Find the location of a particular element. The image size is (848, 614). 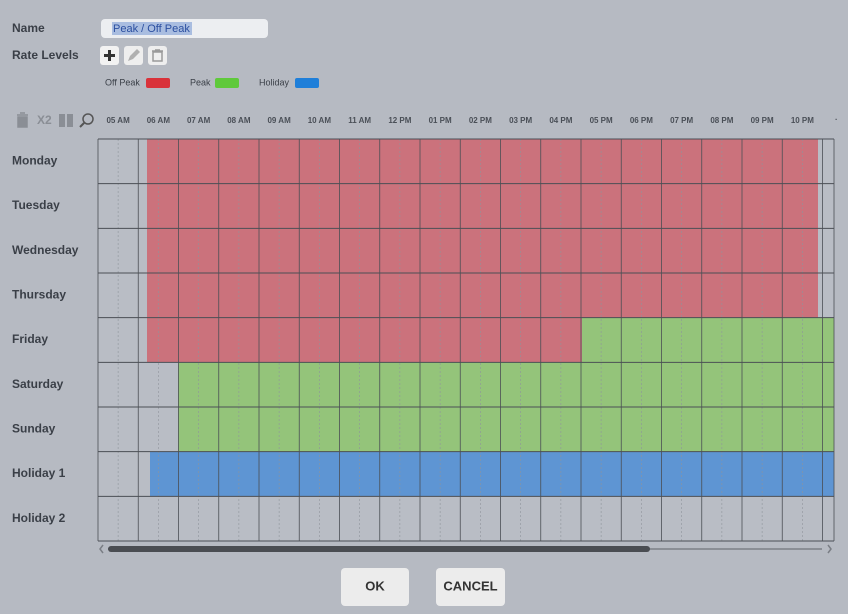

time-label: 07 PM is located at coordinates (681, 120).